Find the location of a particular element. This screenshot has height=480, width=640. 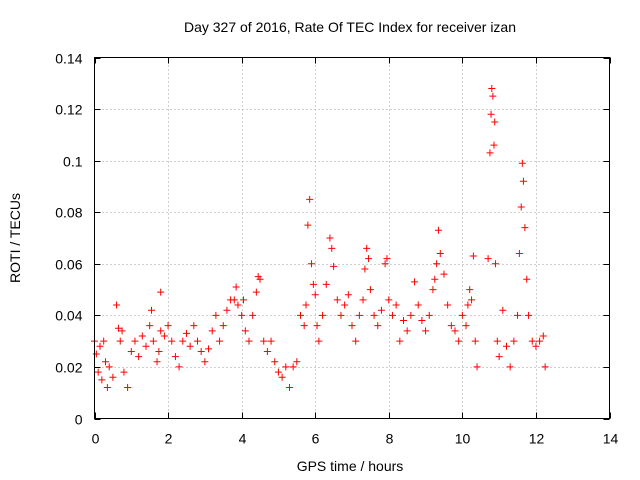

y-tick-label: 0.08 is located at coordinates (68, 213).